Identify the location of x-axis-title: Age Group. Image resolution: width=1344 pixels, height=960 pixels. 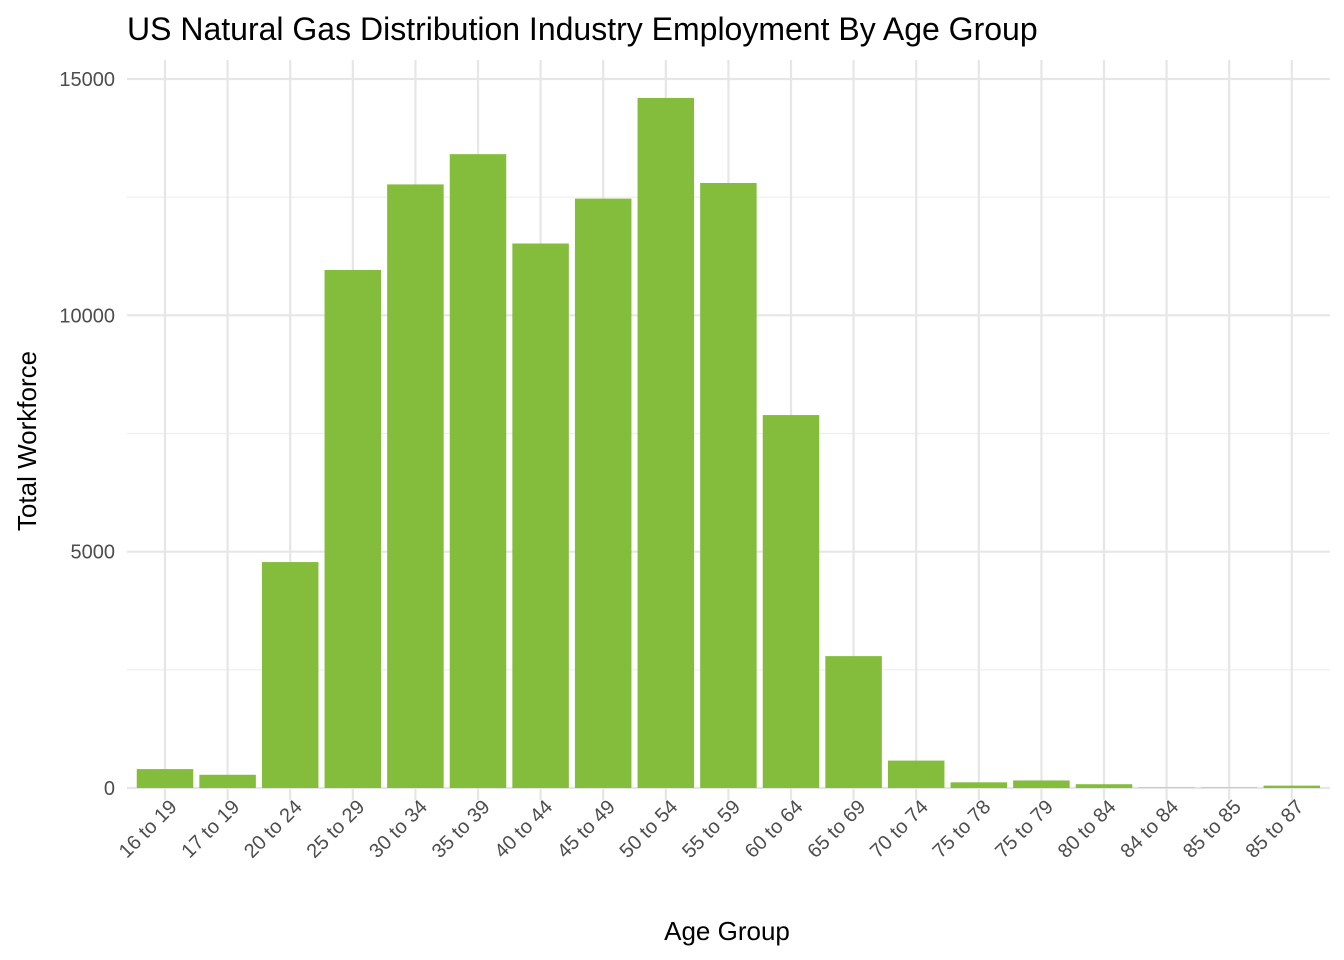
(727, 931).